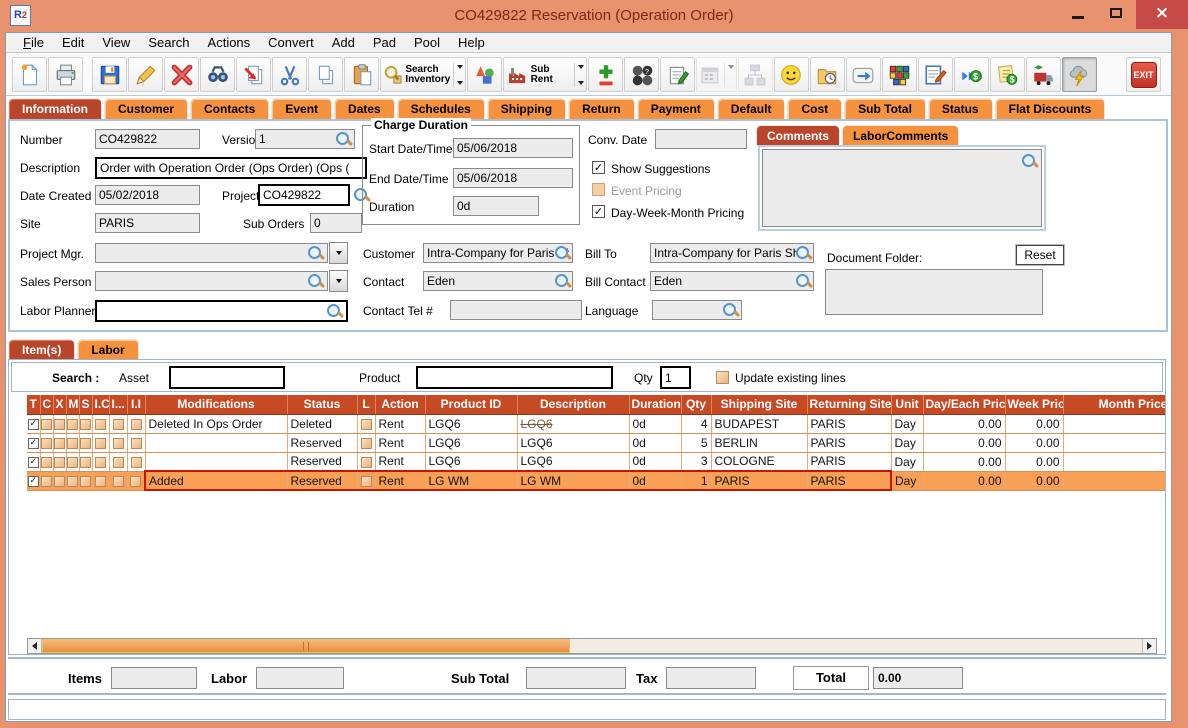 This screenshot has height=728, width=1188. What do you see at coordinates (1162, 14) in the screenshot?
I see `close-button: ×` at bounding box center [1162, 14].